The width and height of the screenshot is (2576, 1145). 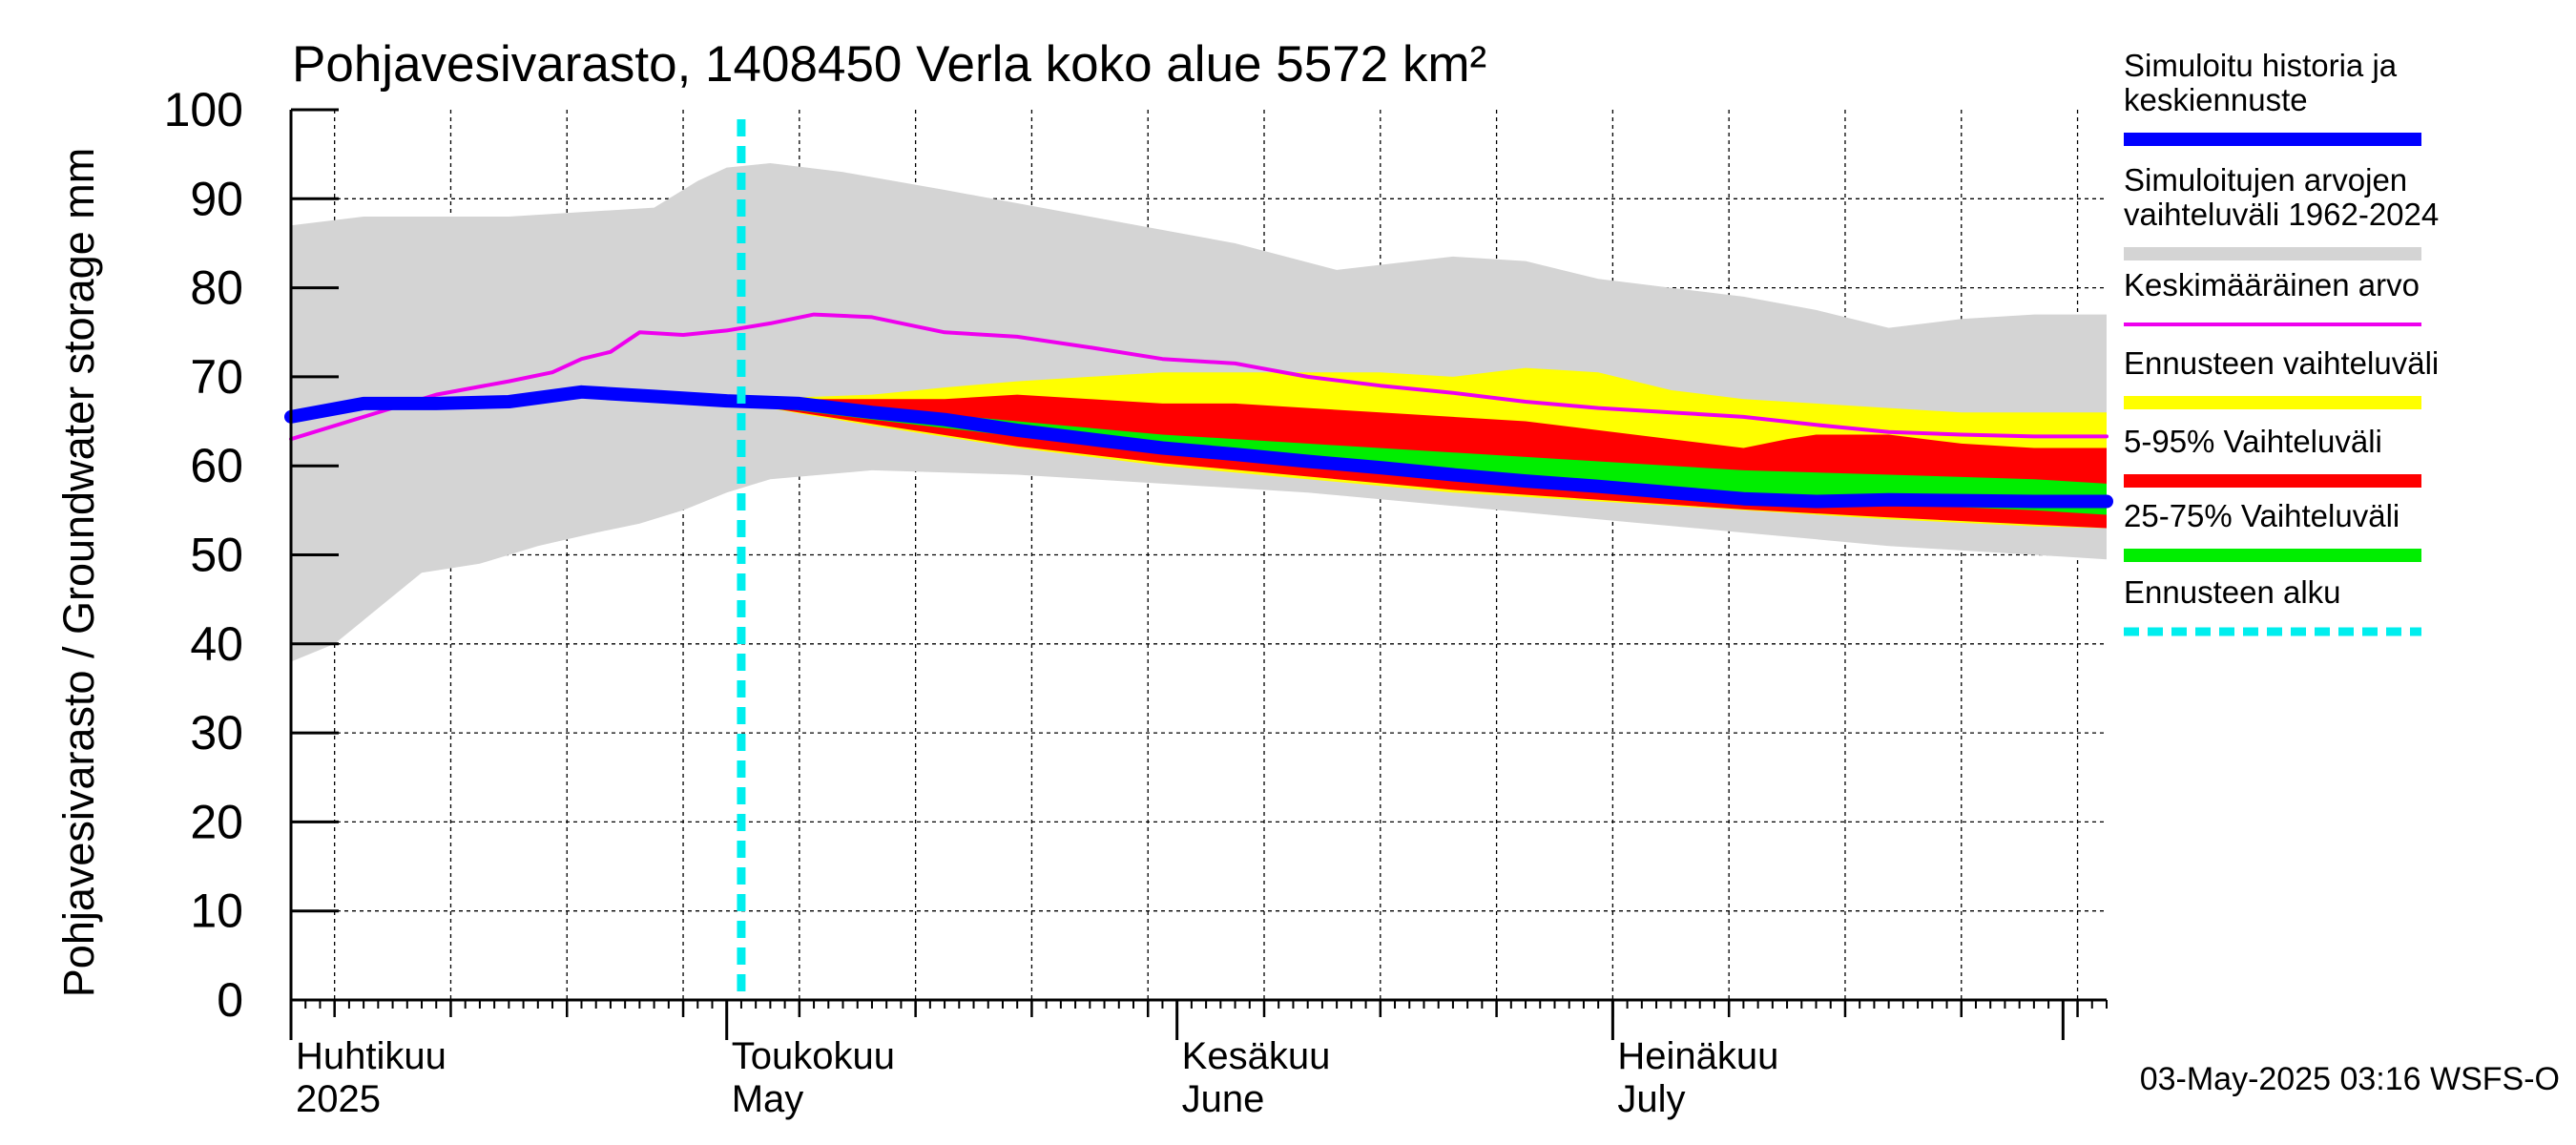 What do you see at coordinates (2253, 442) in the screenshot?
I see `legend-label: 5-95% Vaihteluväli` at bounding box center [2253, 442].